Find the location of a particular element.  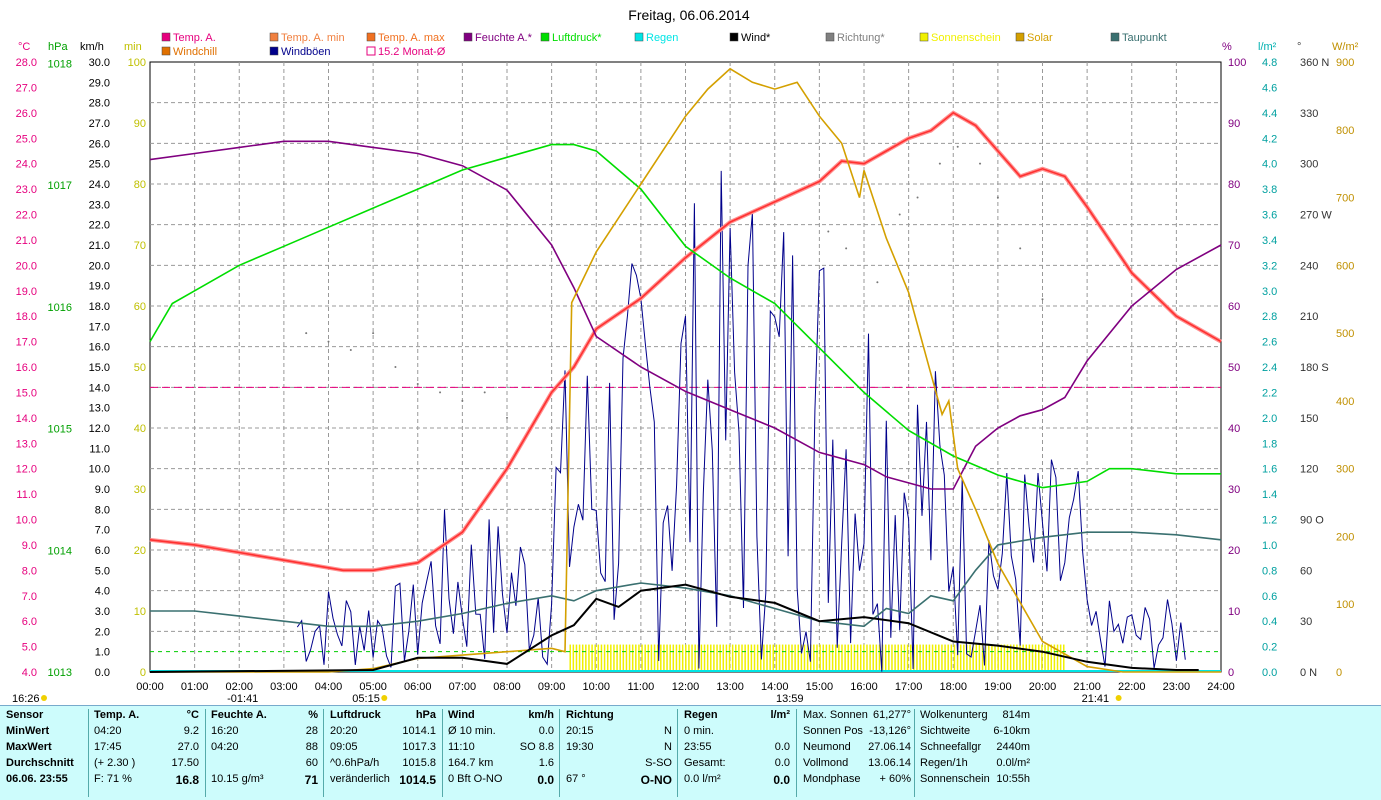

solar-tick: 500 is located at coordinates (1345, 334).